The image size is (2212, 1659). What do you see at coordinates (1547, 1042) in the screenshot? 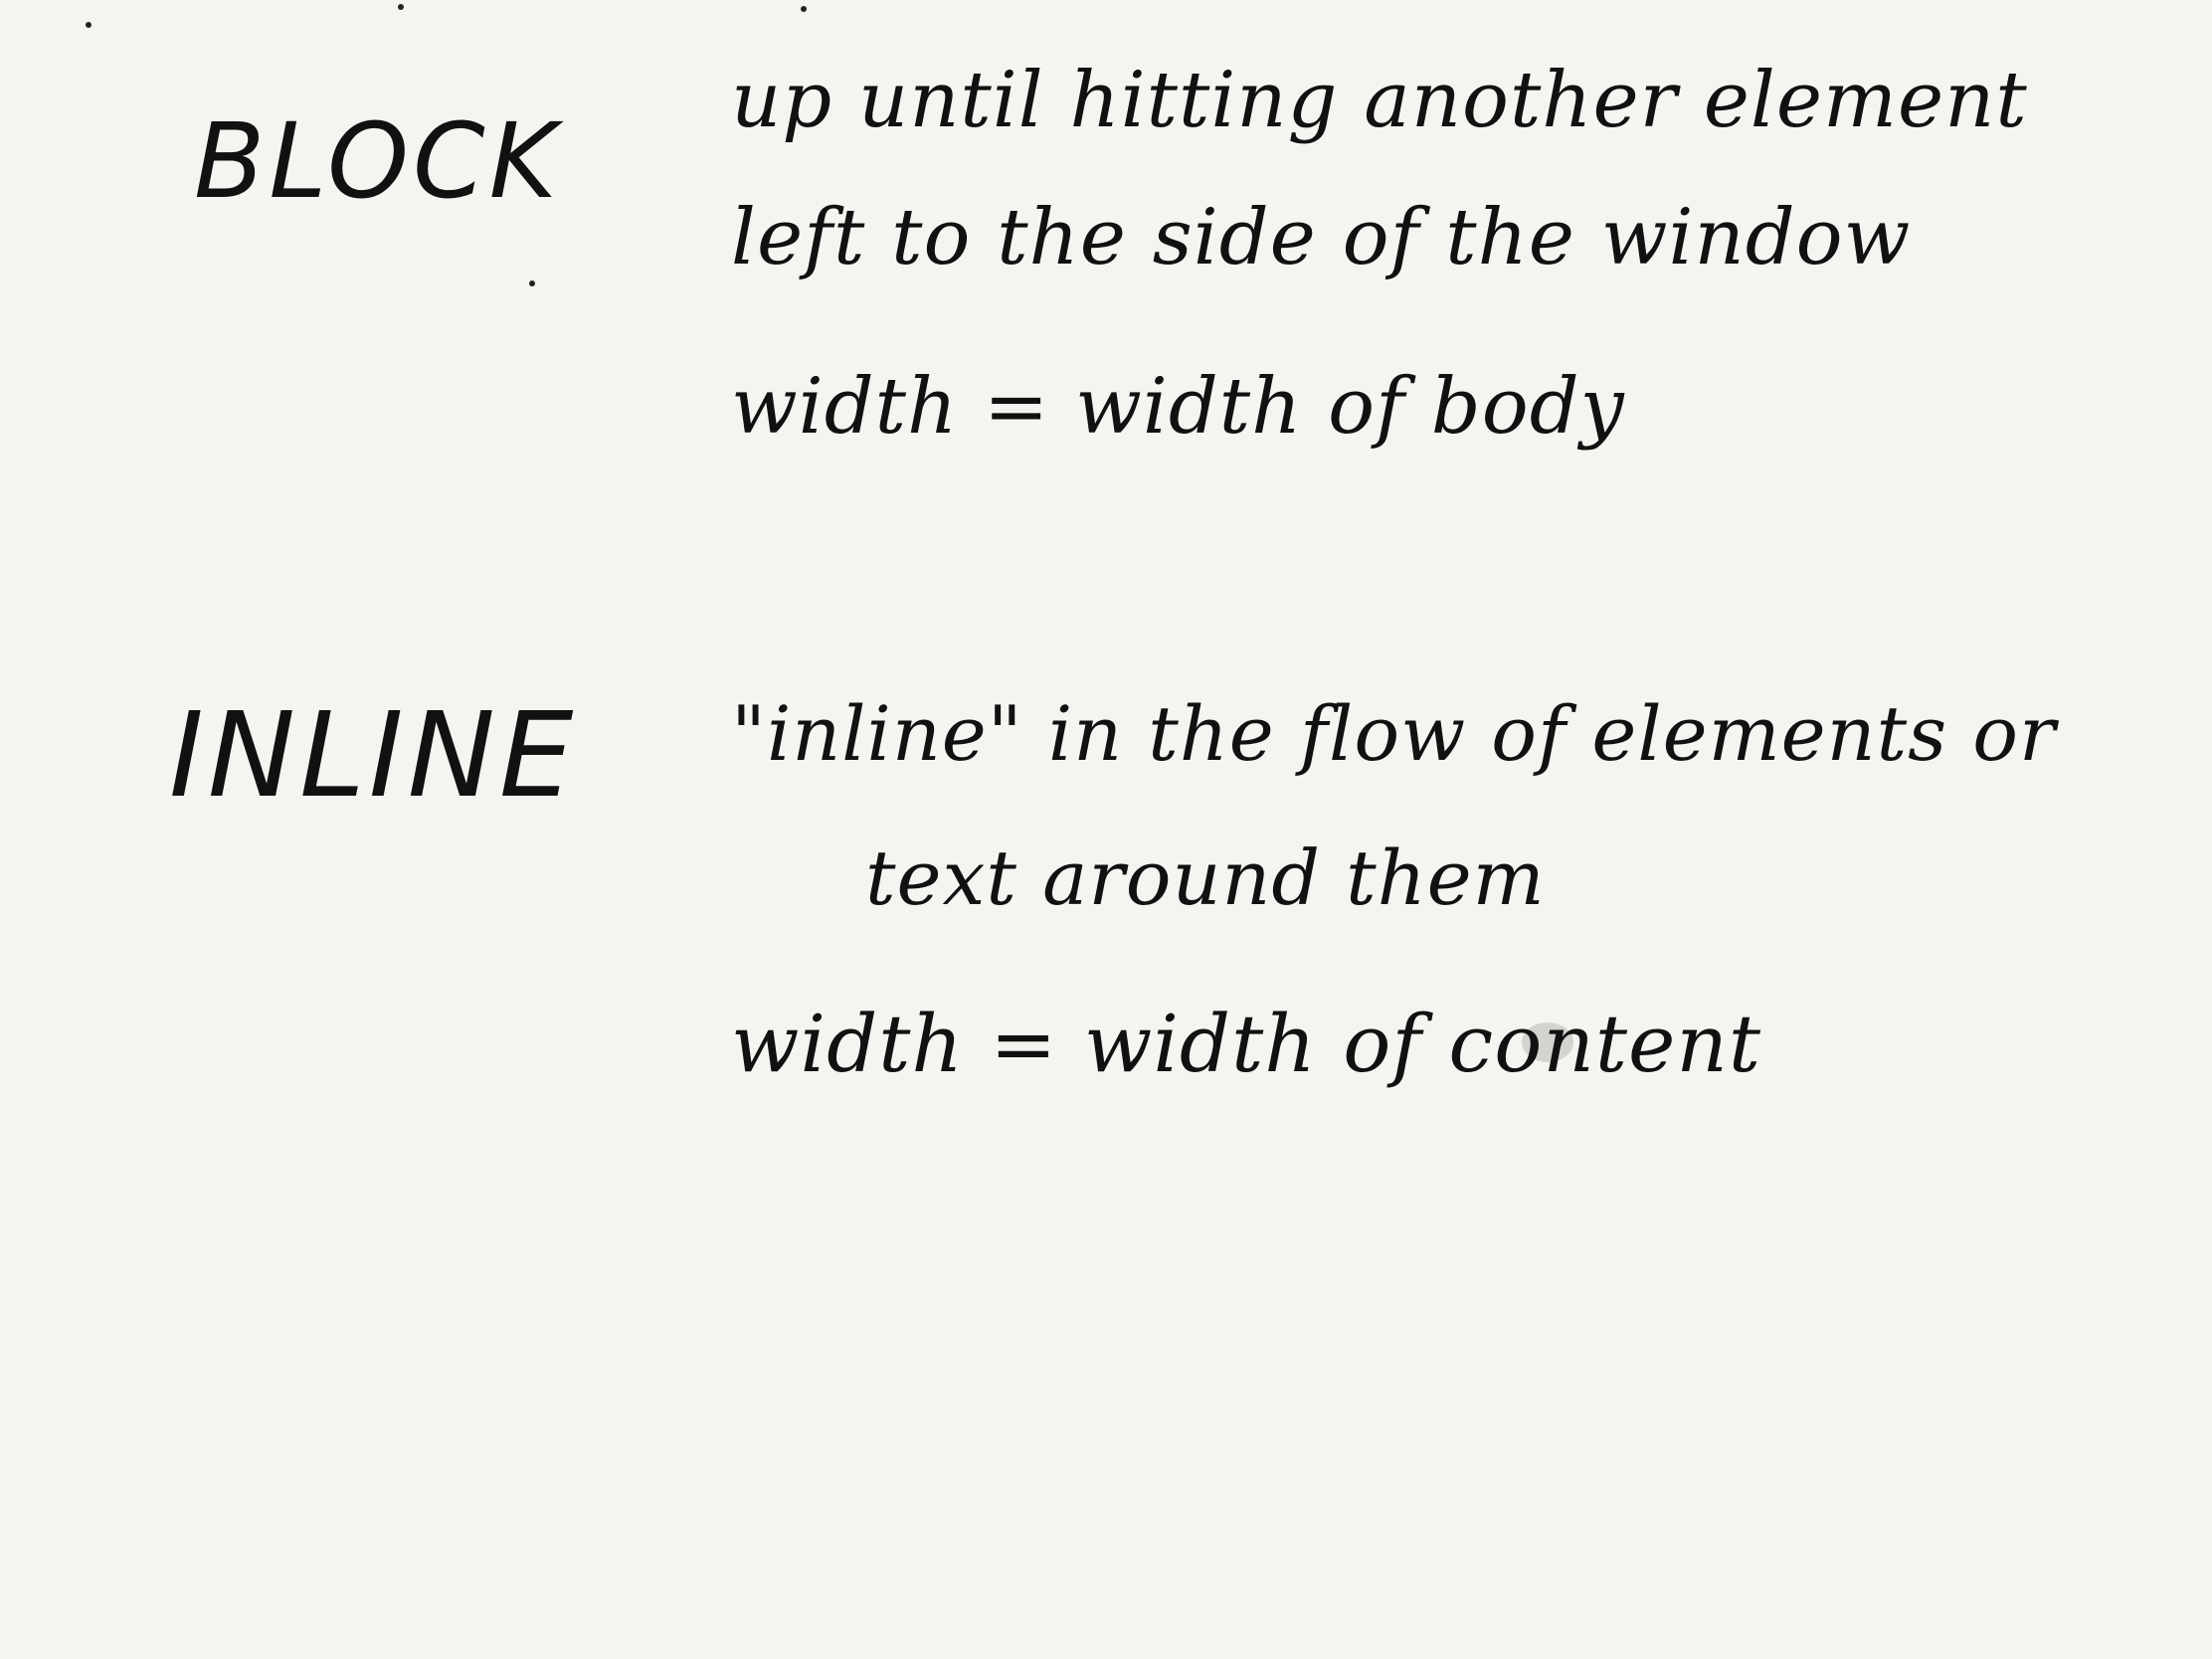
I see `highlight-mark` at bounding box center [1547, 1042].